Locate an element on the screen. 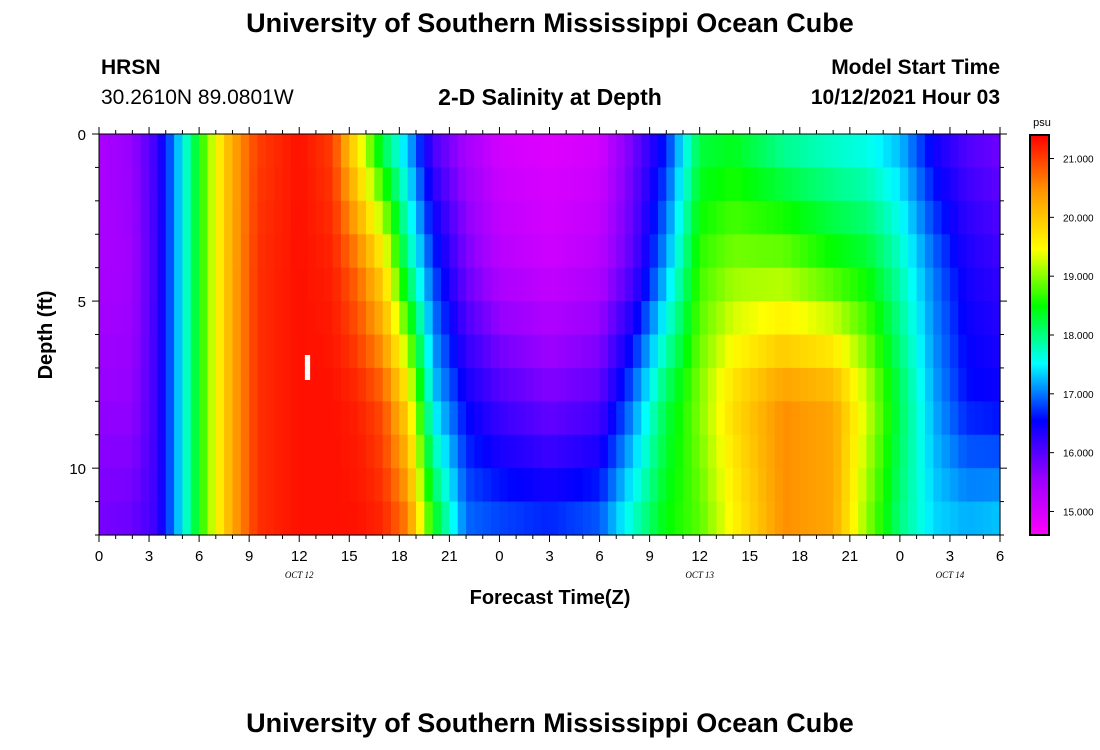 This screenshot has height=750, width=1100. x-tick-label: 9 is located at coordinates (249, 556).